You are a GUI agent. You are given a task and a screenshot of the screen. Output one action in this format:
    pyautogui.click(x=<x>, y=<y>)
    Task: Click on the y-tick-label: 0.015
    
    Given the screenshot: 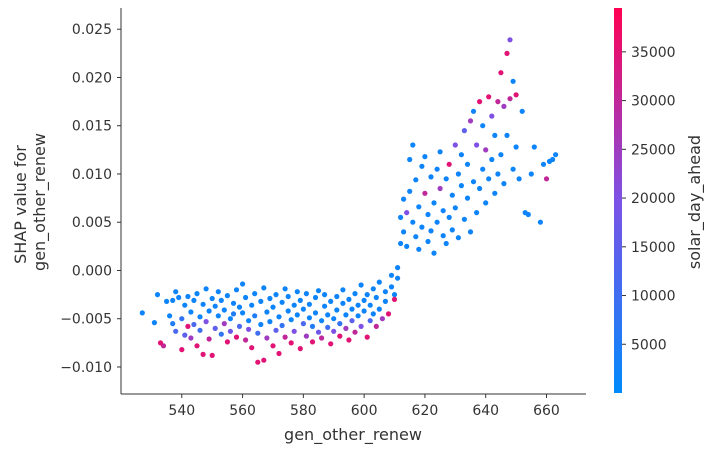 What is the action you would take?
    pyautogui.click(x=92, y=127)
    